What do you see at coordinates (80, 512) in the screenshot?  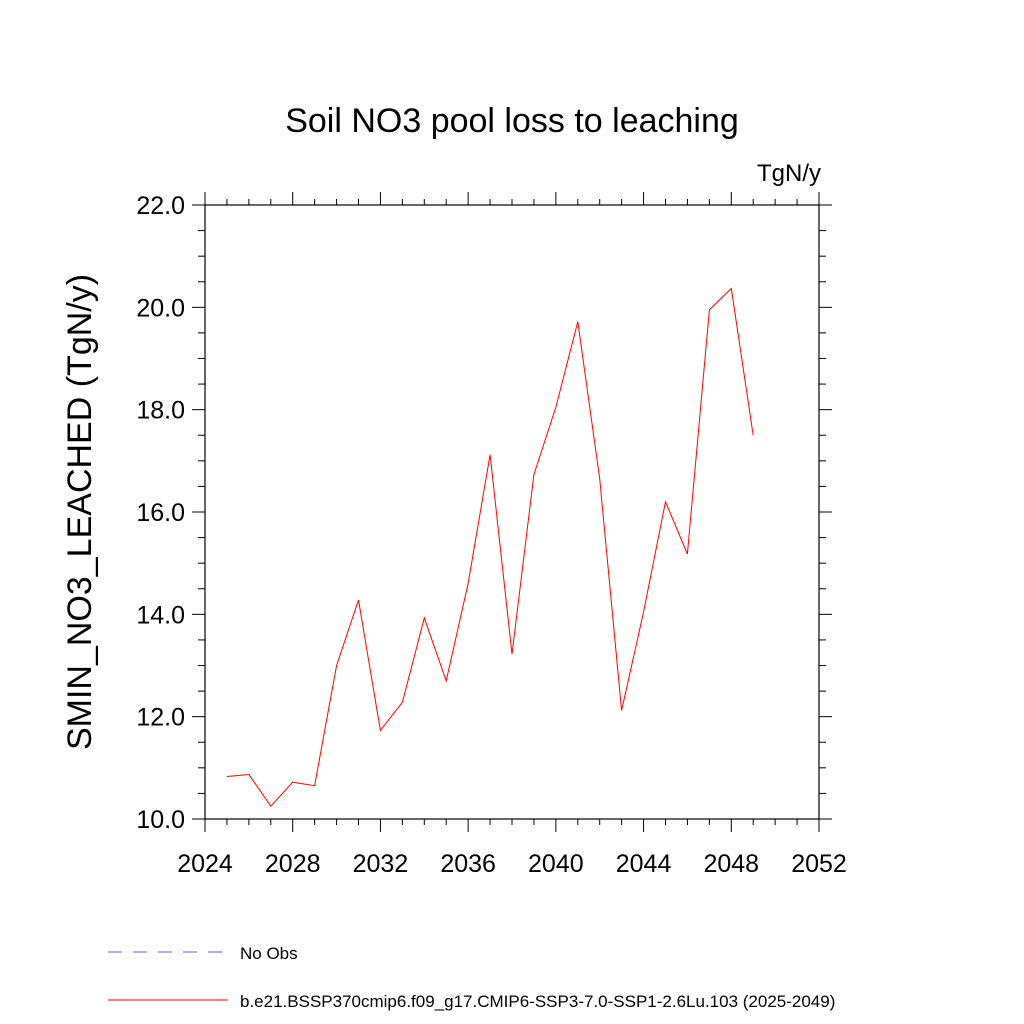 I see `y-axis-label: SMIN_NO3_LEACHED (TgN/y)` at bounding box center [80, 512].